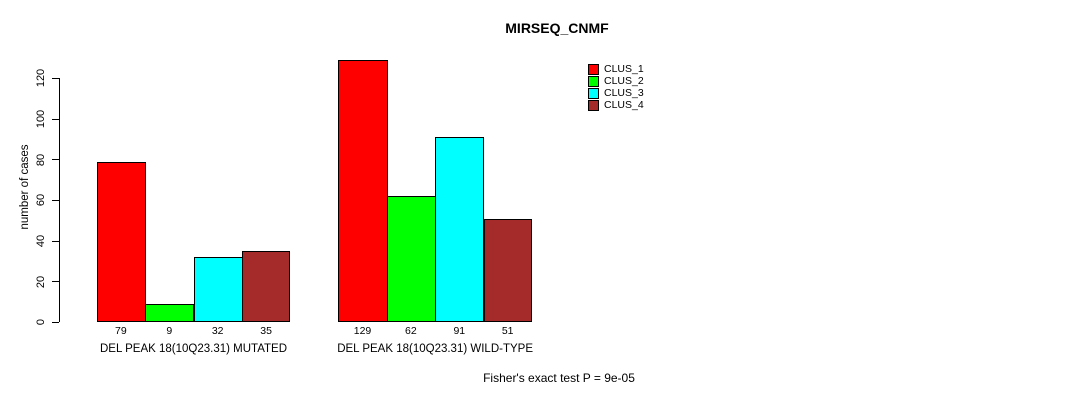  Describe the element at coordinates (266, 287) in the screenshot. I see `bar-clus_4-group1` at that location.